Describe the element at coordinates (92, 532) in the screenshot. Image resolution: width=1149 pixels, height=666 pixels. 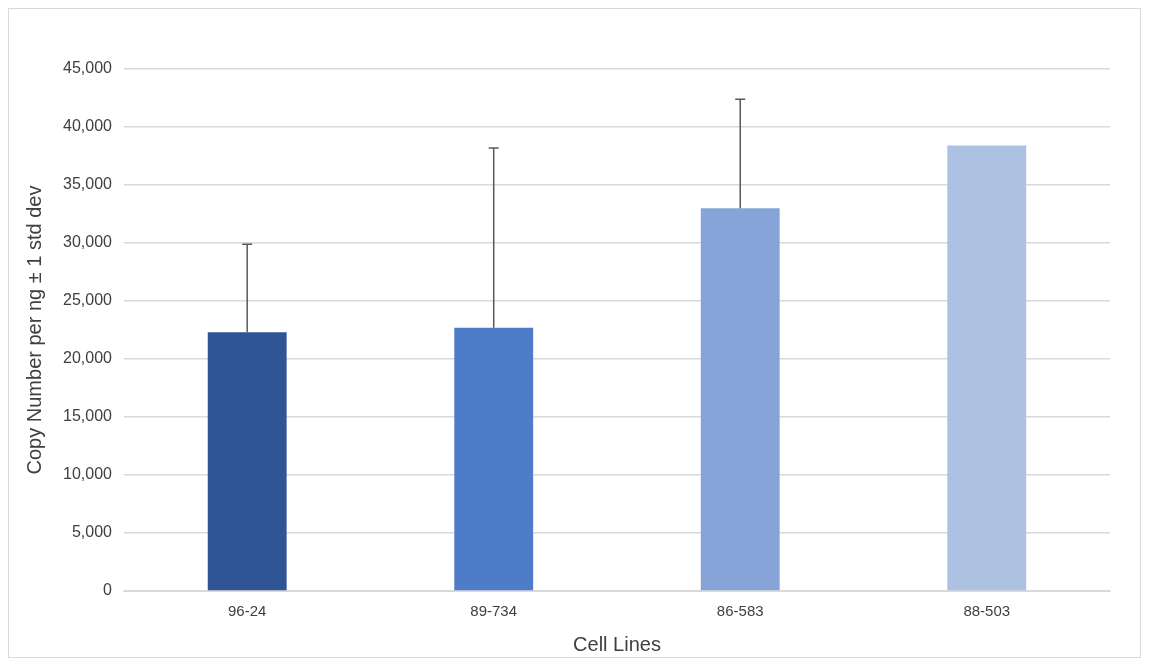
I see `y-tick-label: 5,000` at that location.